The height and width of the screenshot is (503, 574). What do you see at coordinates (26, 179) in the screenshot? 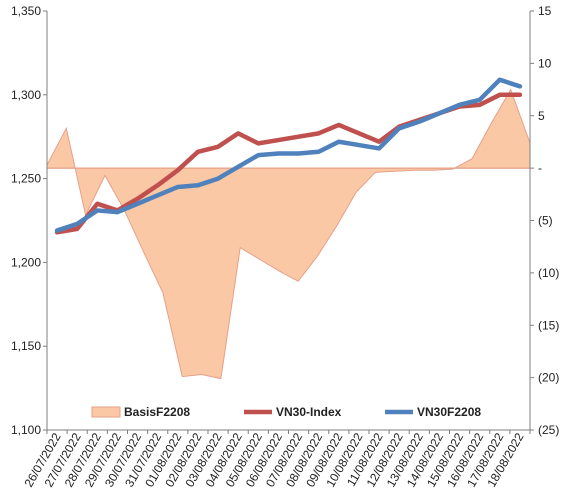
I see `left-tick-label: 1,250` at bounding box center [26, 179].